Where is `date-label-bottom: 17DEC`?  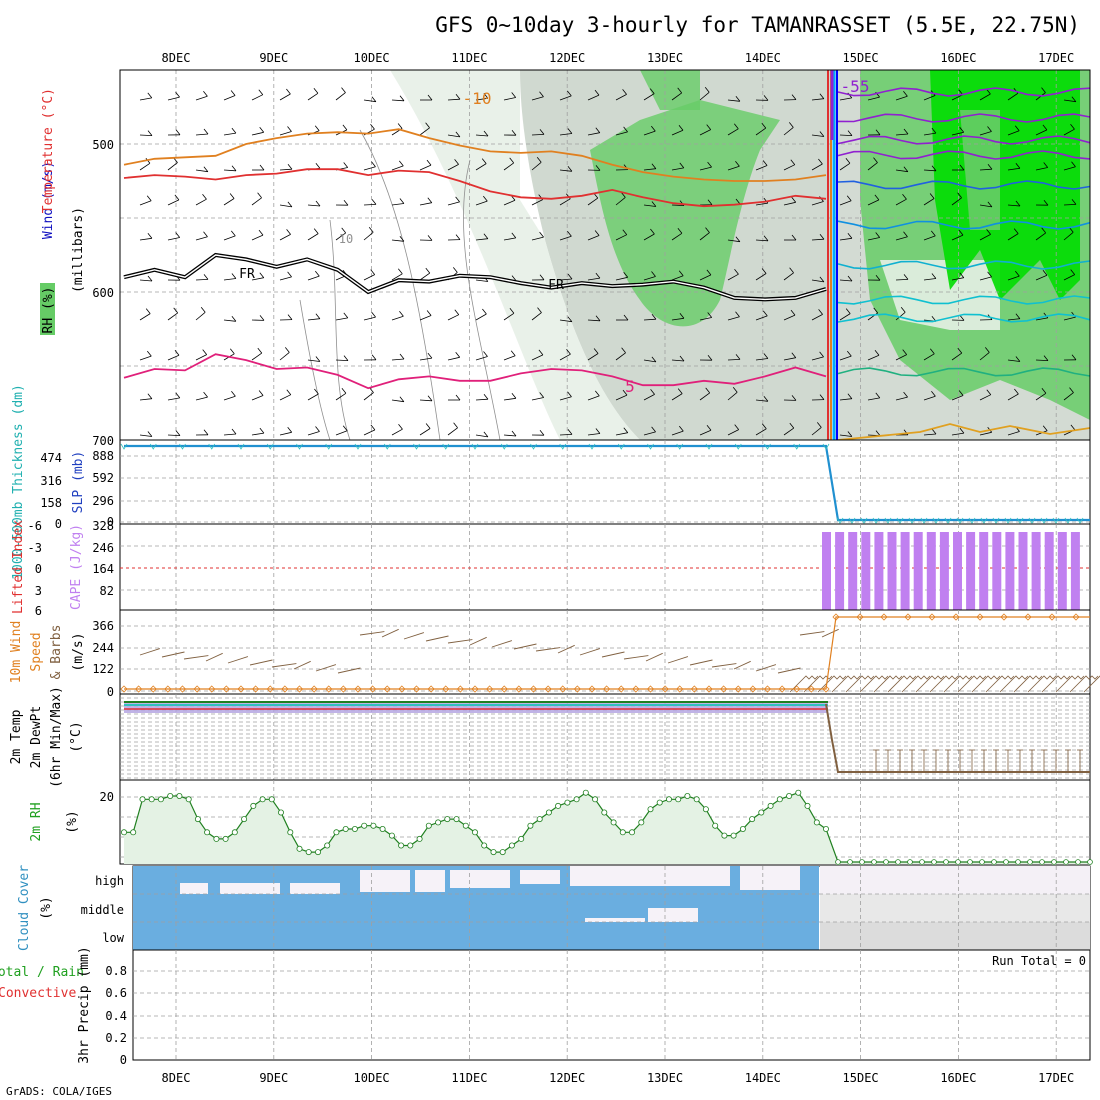 date-label-bottom: 17DEC is located at coordinates (1056, 1078).